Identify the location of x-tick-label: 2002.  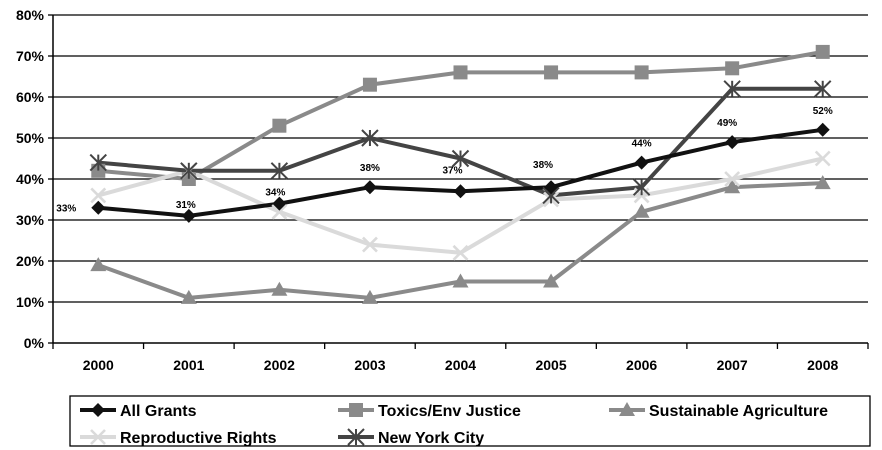
(279, 365).